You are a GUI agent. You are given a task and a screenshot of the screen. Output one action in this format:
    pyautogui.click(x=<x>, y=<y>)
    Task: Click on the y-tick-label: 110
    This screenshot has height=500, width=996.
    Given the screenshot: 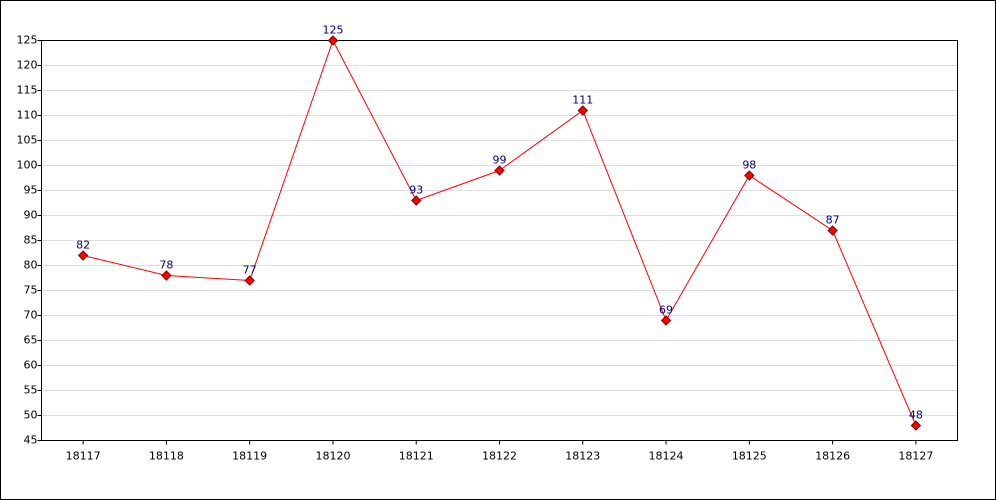 What is the action you would take?
    pyautogui.click(x=27, y=115)
    